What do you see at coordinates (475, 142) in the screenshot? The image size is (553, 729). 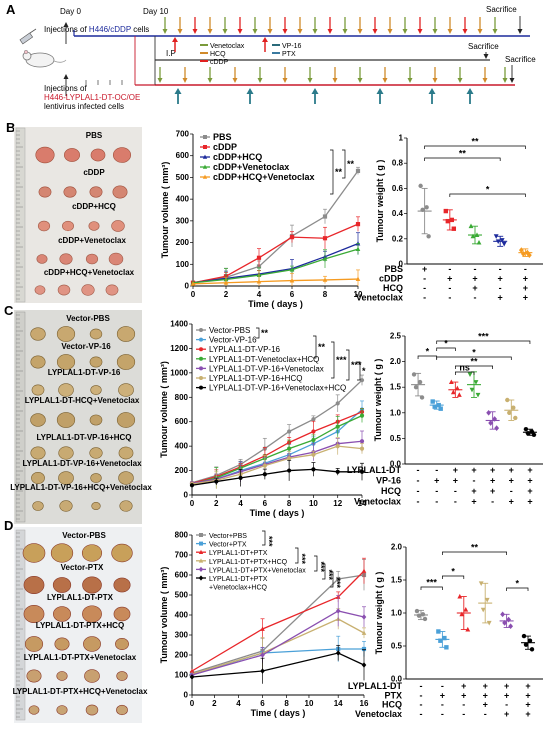 I see `sig-label-0: **` at bounding box center [475, 142].